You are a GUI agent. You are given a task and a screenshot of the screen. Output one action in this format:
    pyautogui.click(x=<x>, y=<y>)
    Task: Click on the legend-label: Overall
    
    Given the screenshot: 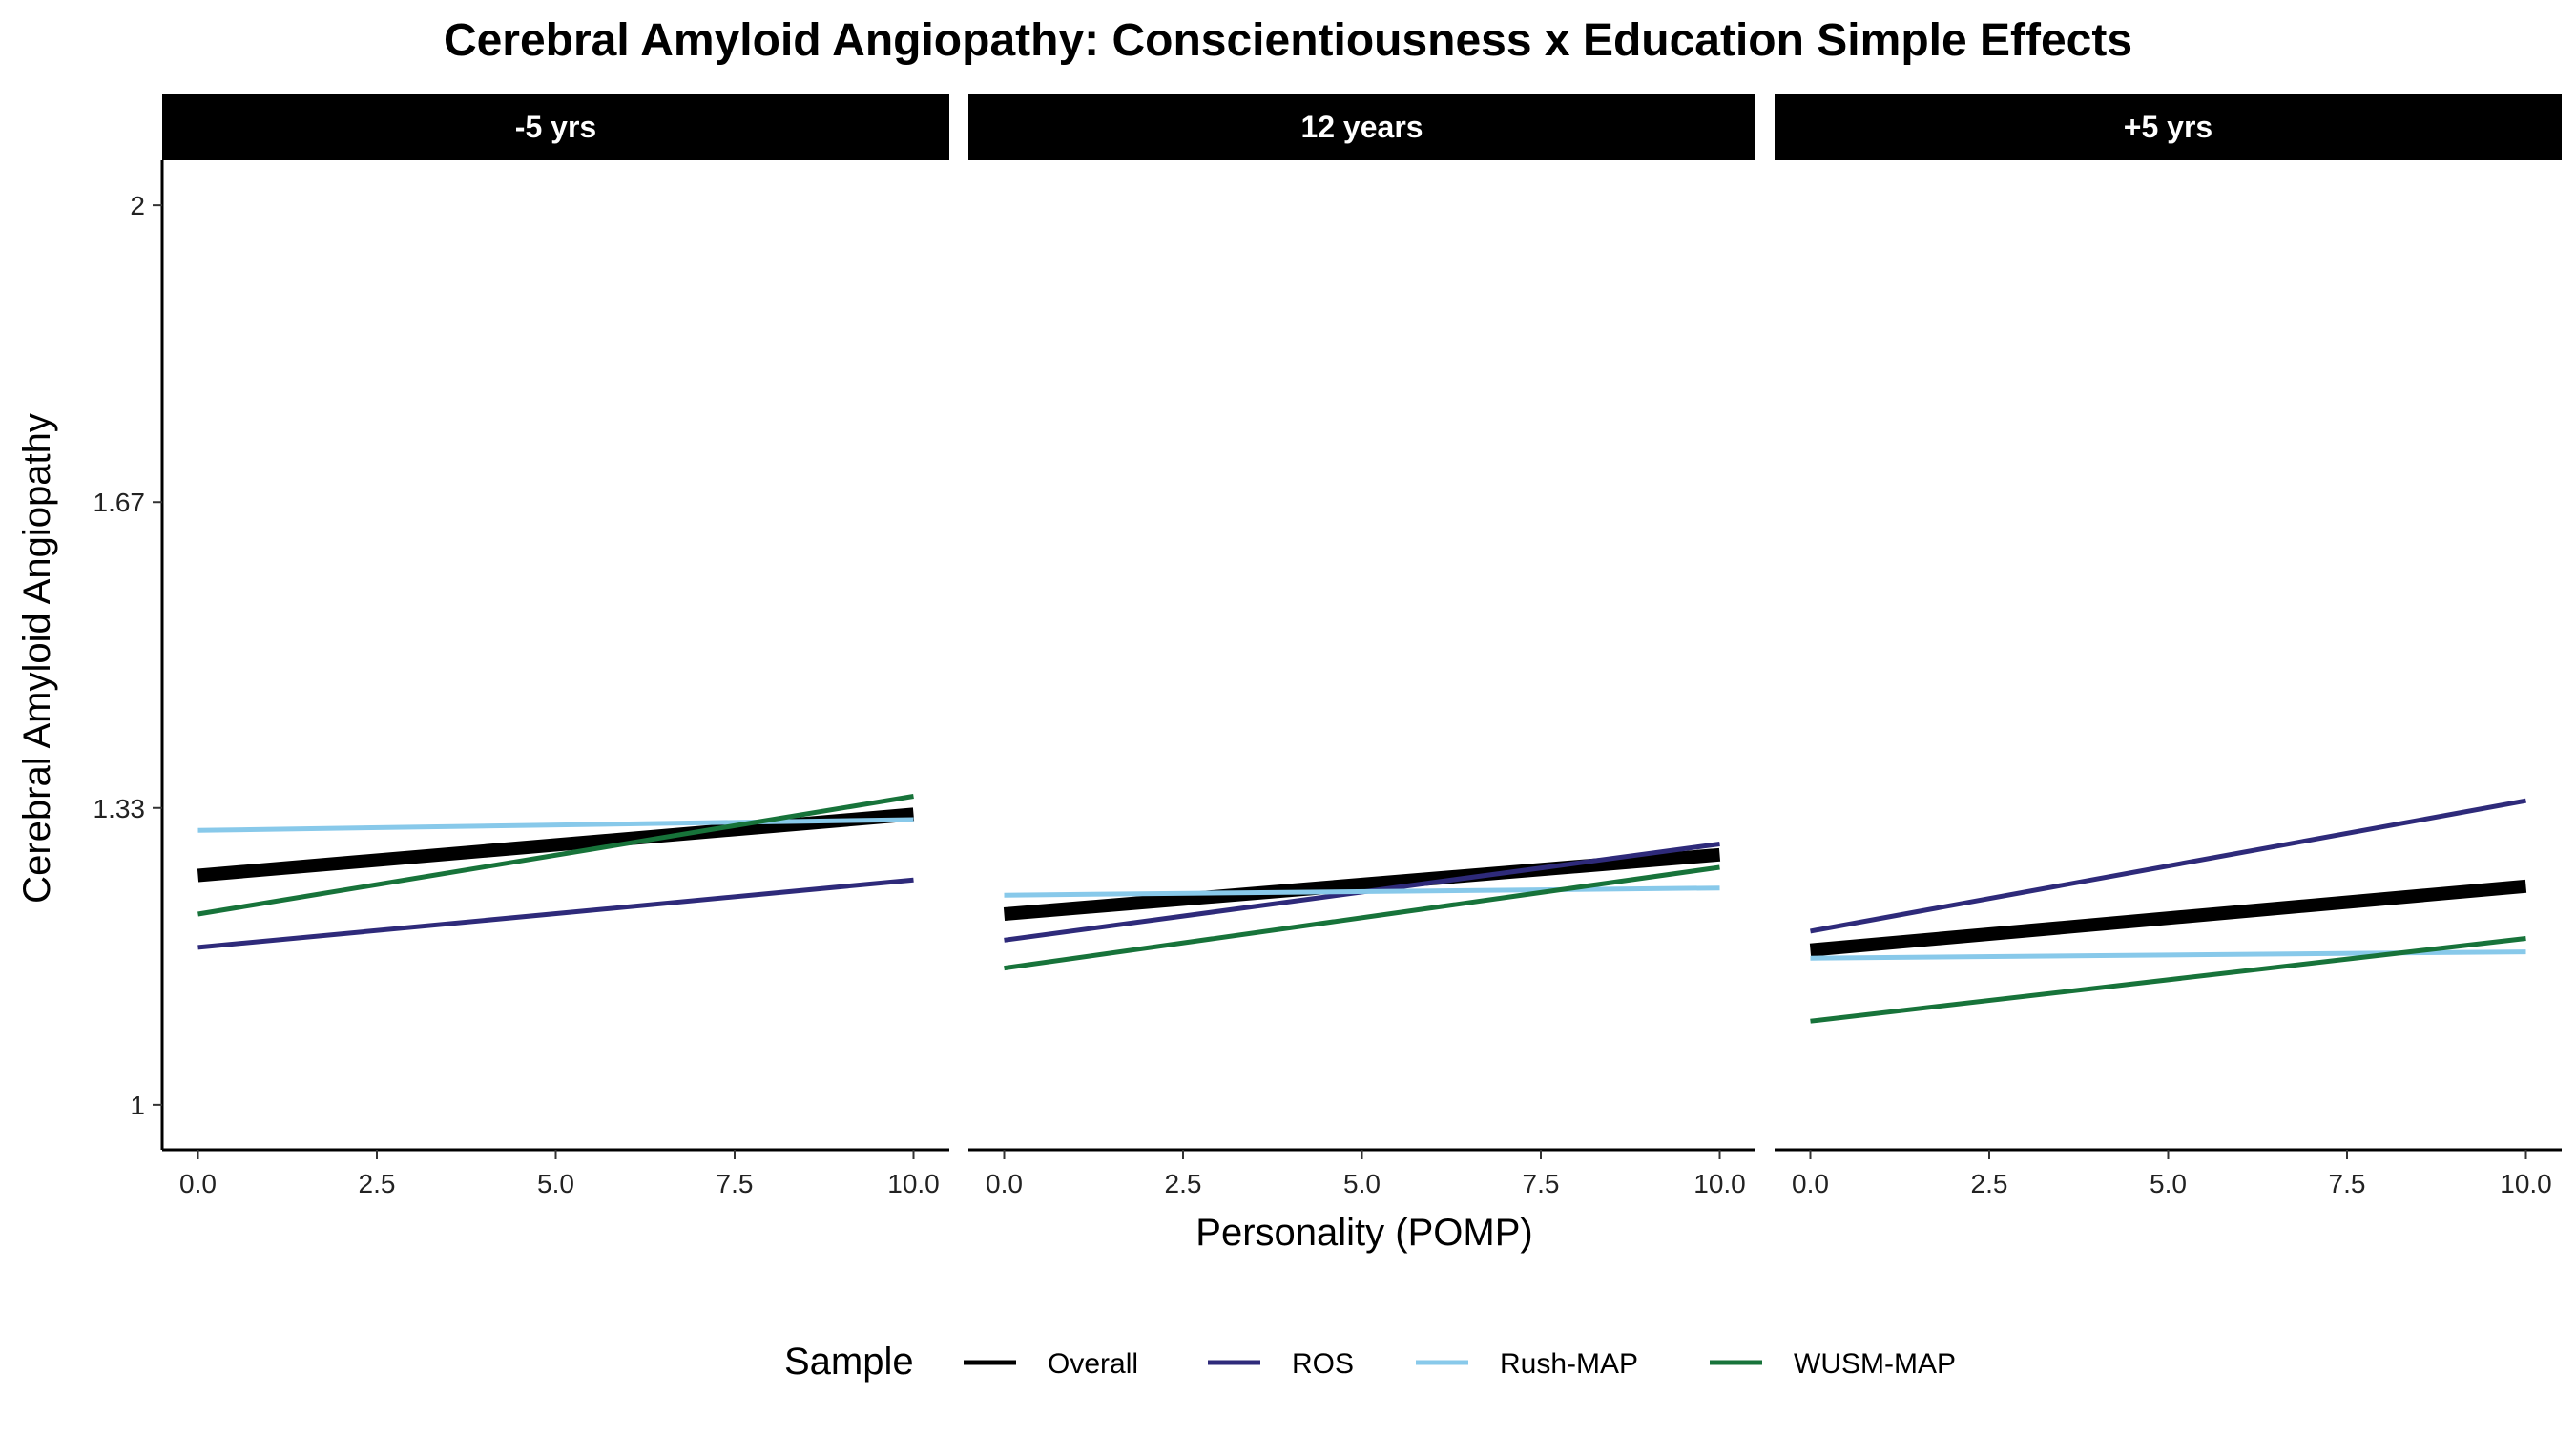 What is the action you would take?
    pyautogui.click(x=1093, y=1364)
    